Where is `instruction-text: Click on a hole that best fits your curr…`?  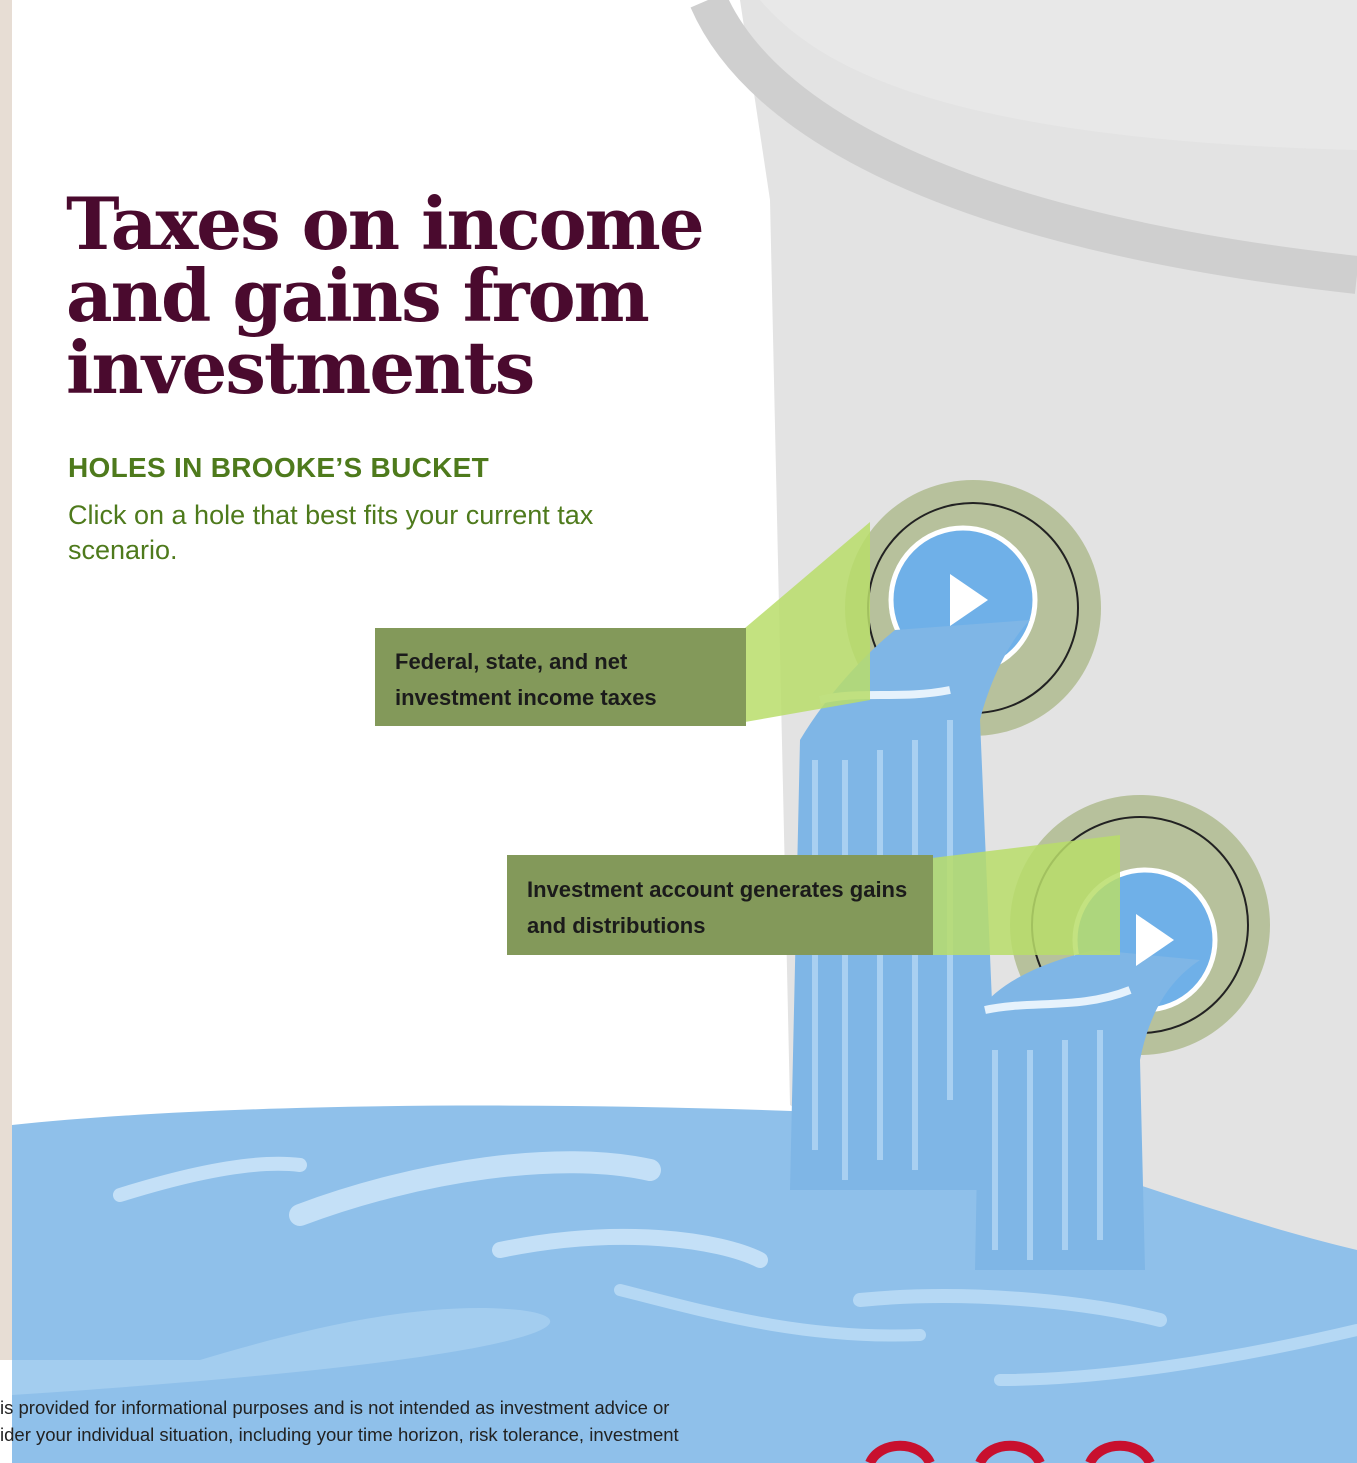 instruction-text: Click on a hole that best fits your curr… is located at coordinates (331, 532).